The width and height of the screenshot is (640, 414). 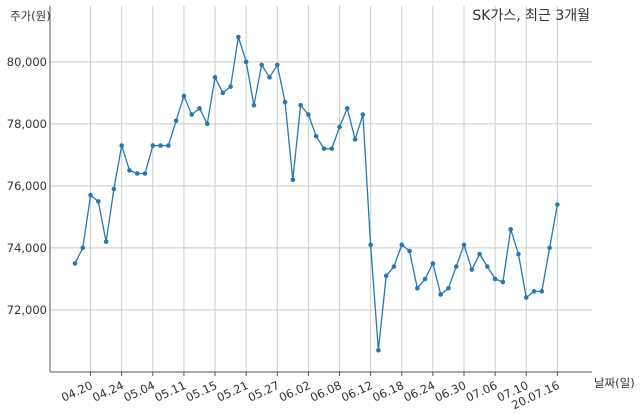 I want to click on y-axis-label: 주가(원), so click(x=30, y=16).